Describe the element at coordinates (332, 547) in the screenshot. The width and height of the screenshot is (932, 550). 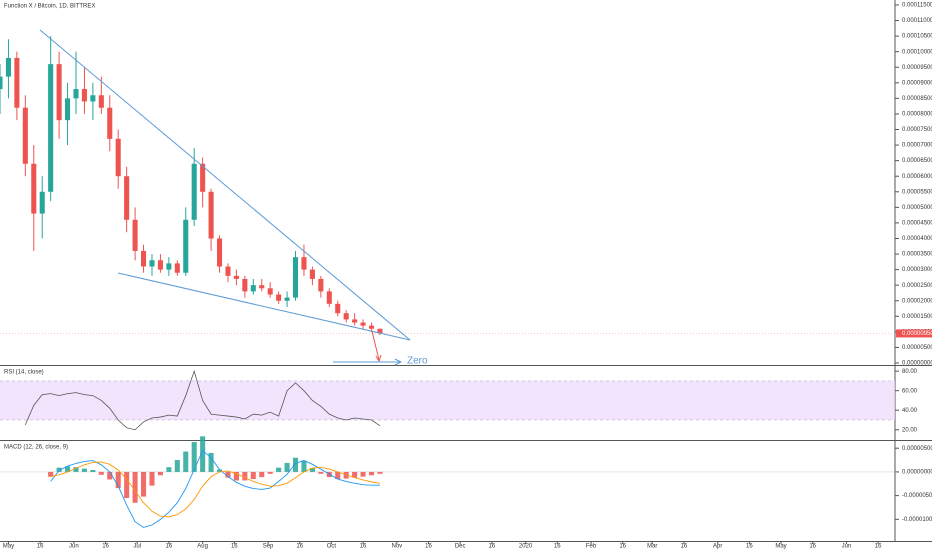
I see `x-tick-label: Oct` at that location.